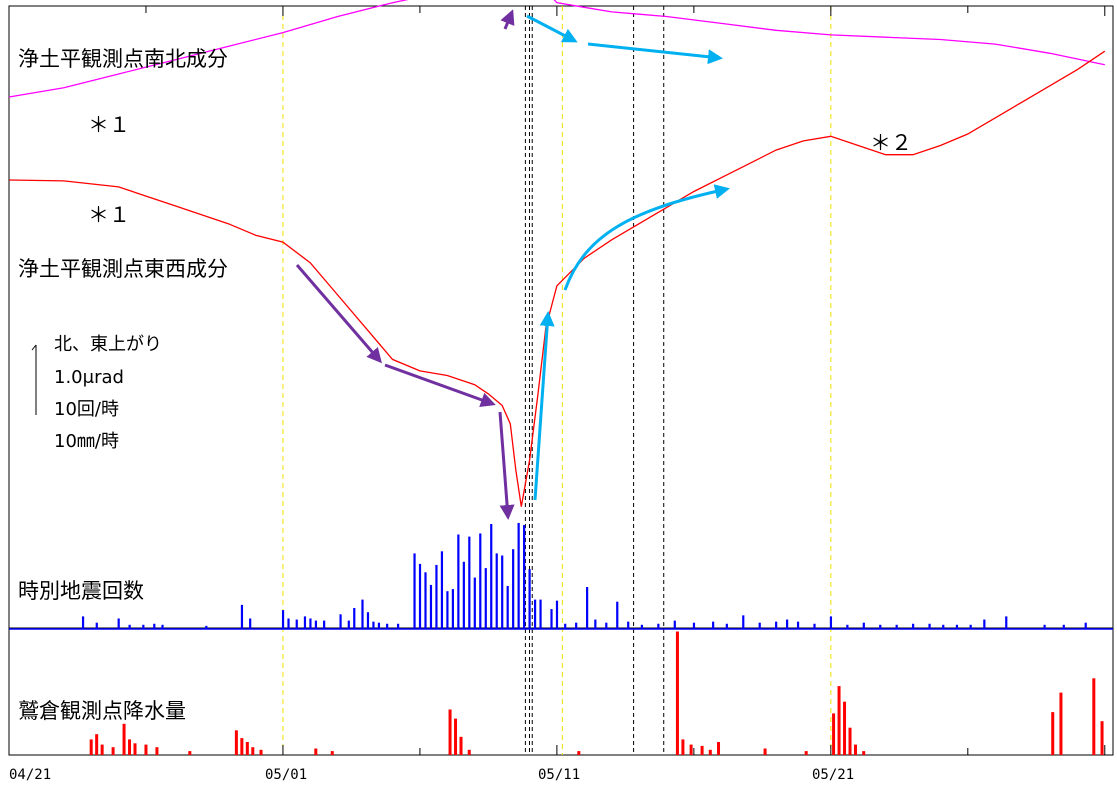  I want to click on scale-rain-label: 10㎜/時, so click(86, 441).